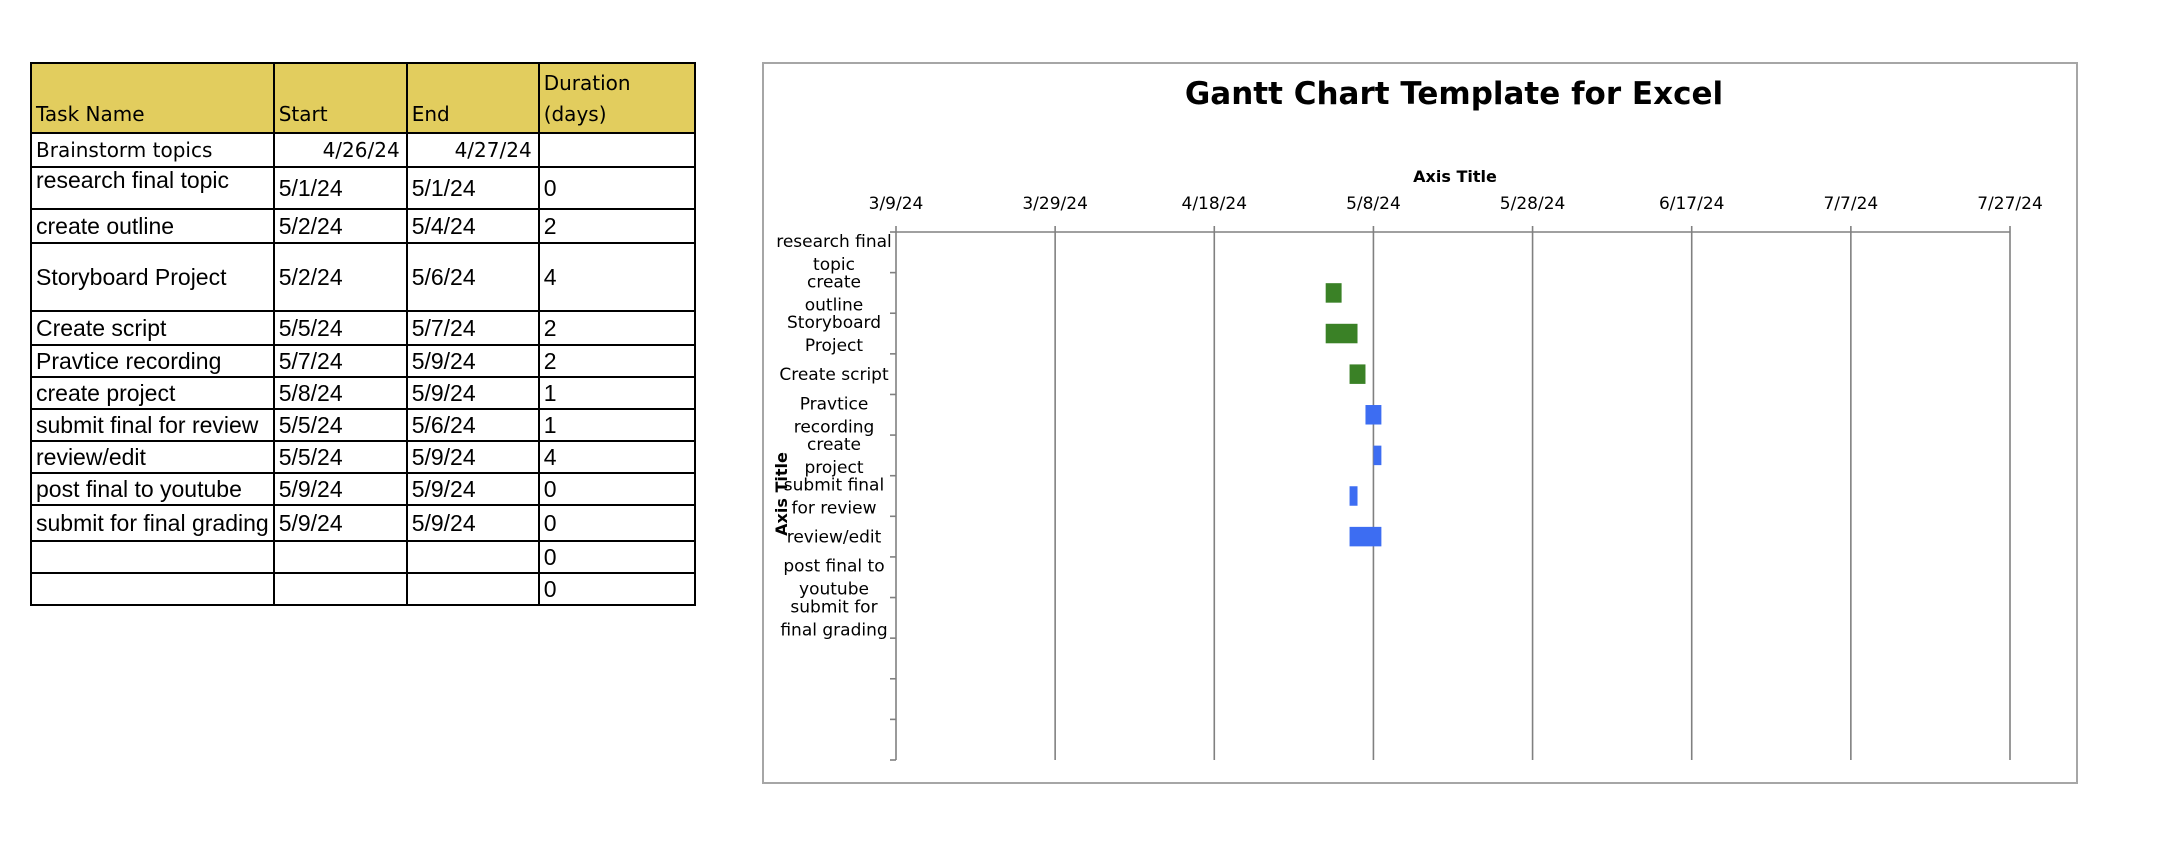 This screenshot has height=846, width=2160. I want to click on cell-task-name: Pravtice recording, so click(152, 361).